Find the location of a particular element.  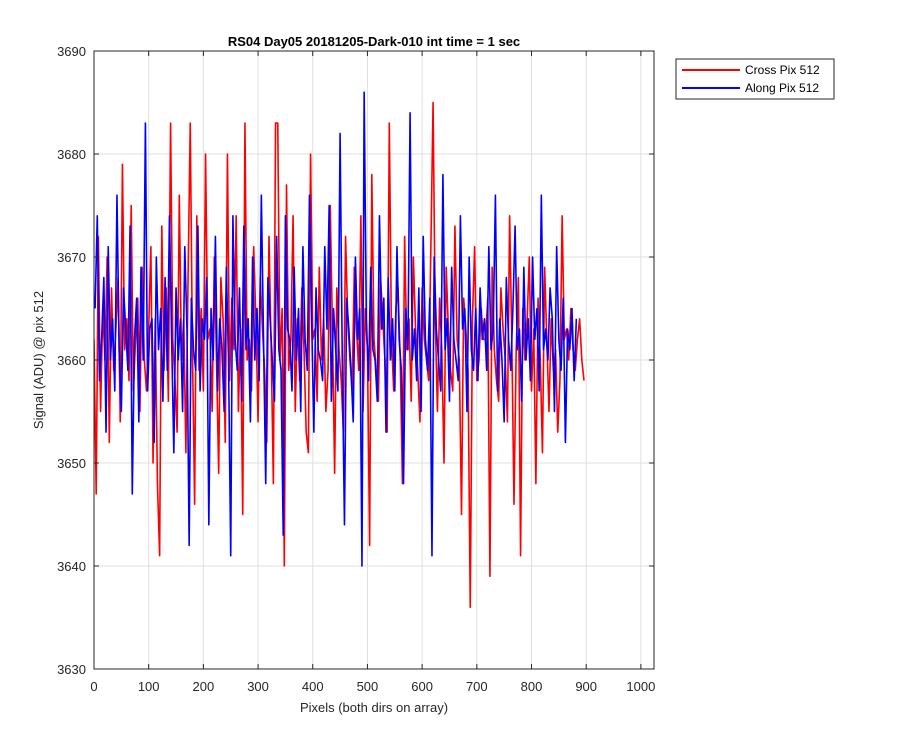

x-tick-label: 1000 is located at coordinates (640, 686).